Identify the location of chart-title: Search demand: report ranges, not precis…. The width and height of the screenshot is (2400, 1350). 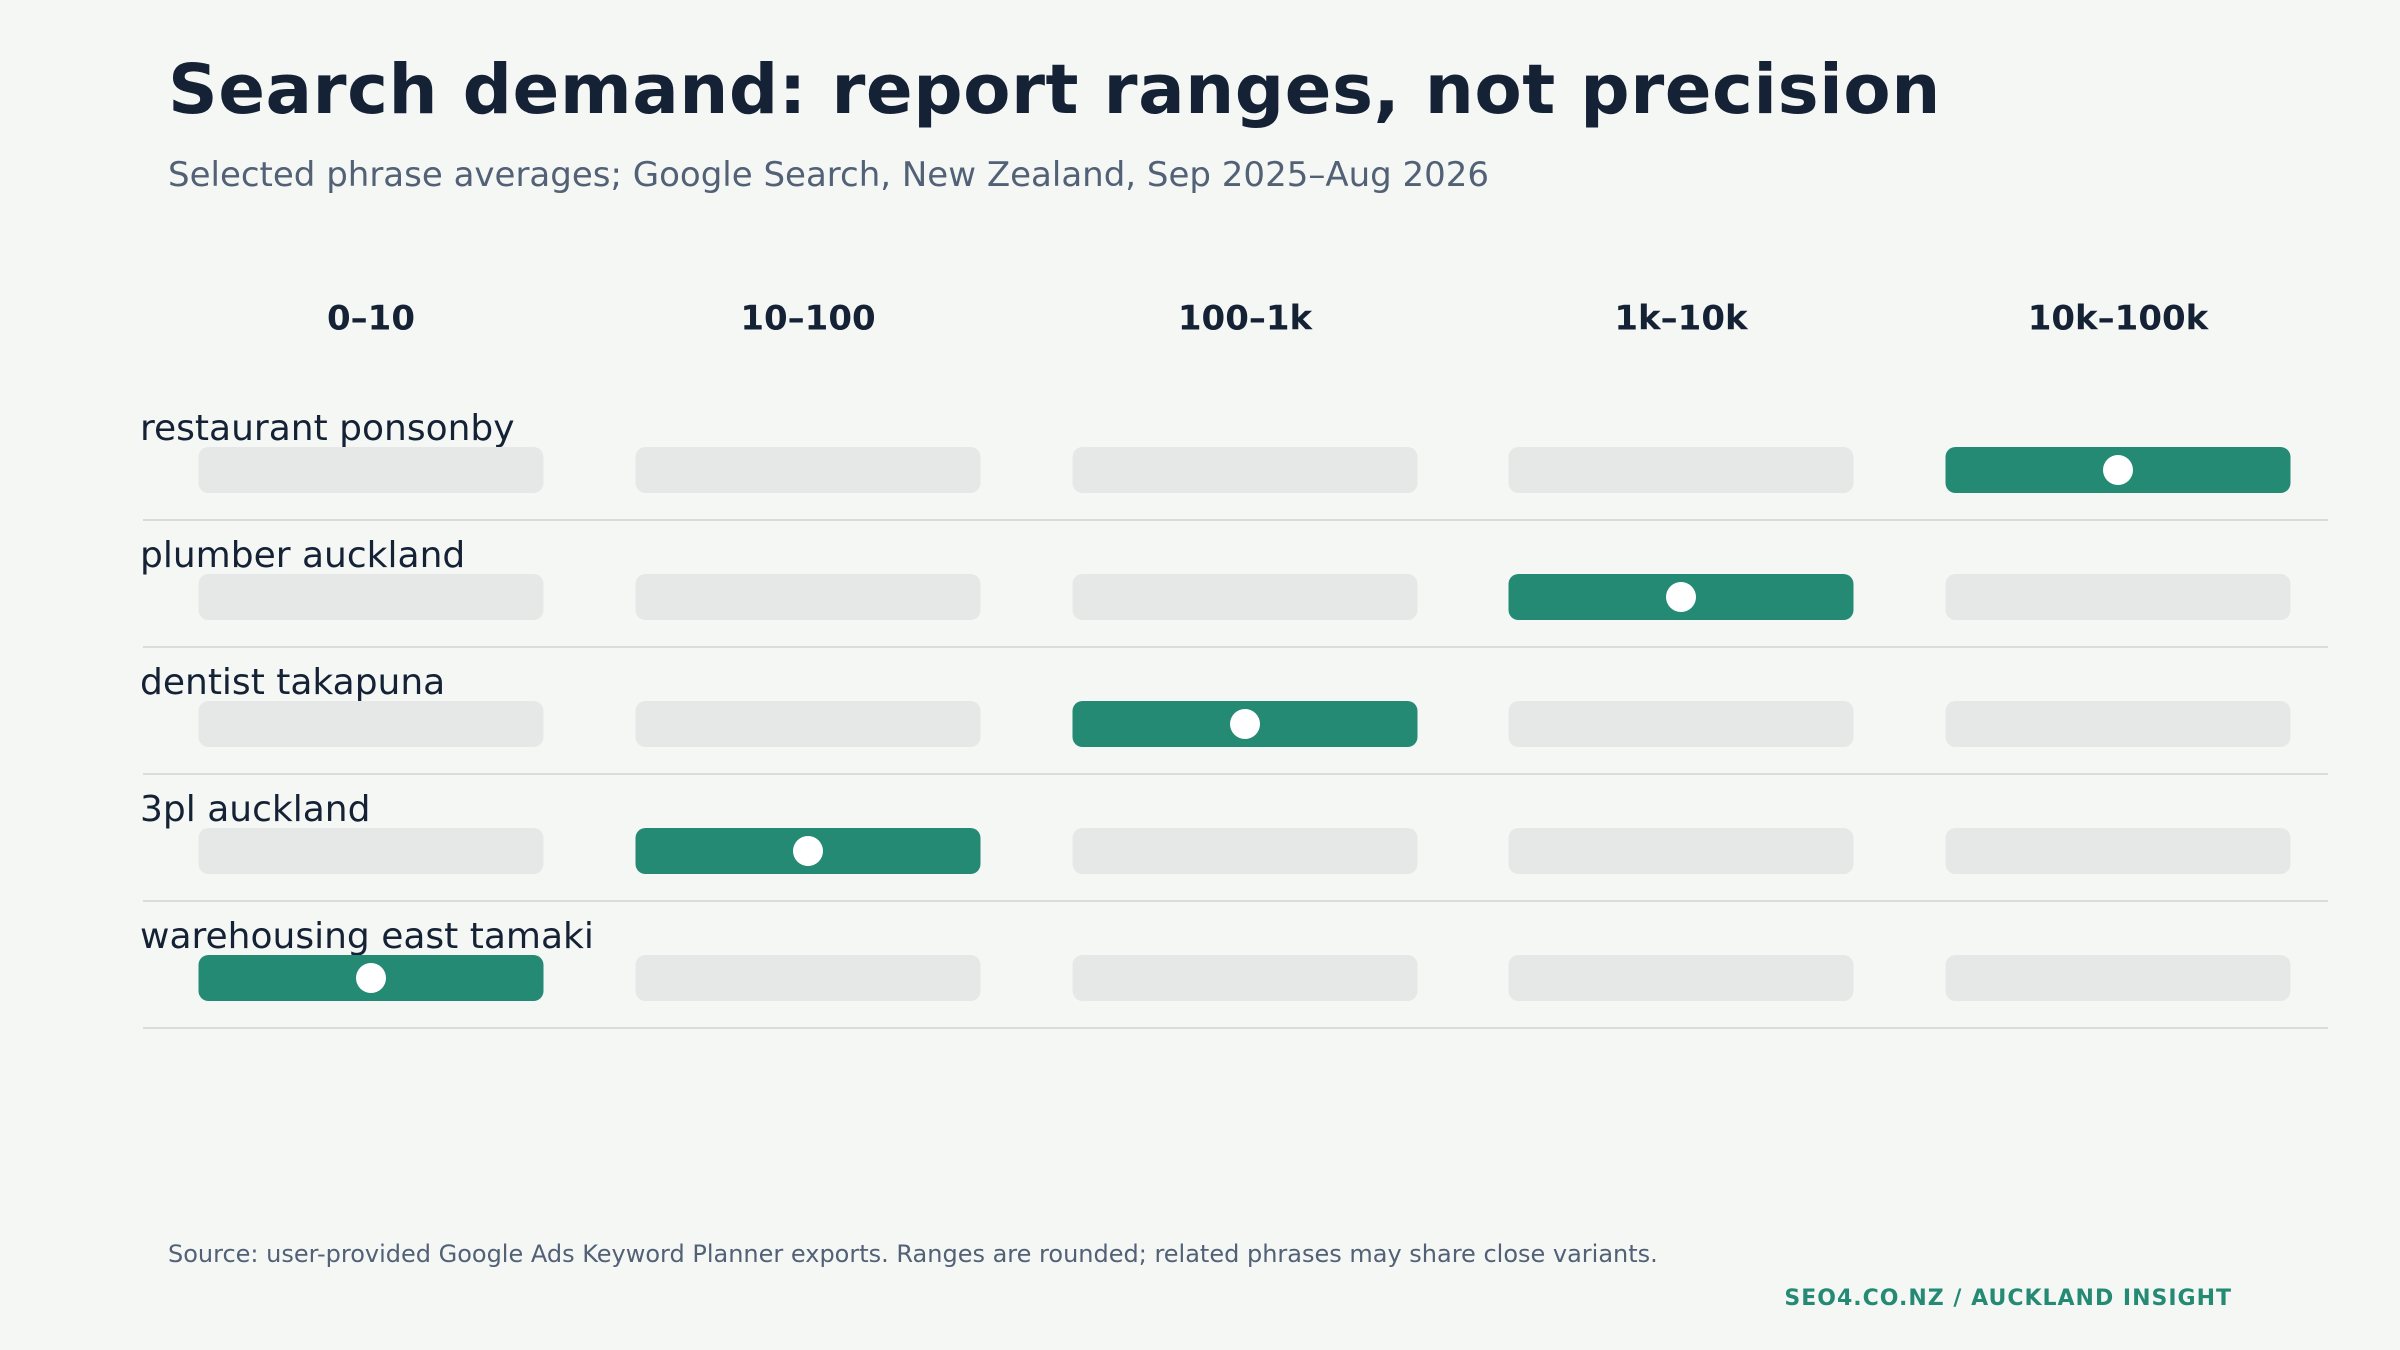
(1054, 90).